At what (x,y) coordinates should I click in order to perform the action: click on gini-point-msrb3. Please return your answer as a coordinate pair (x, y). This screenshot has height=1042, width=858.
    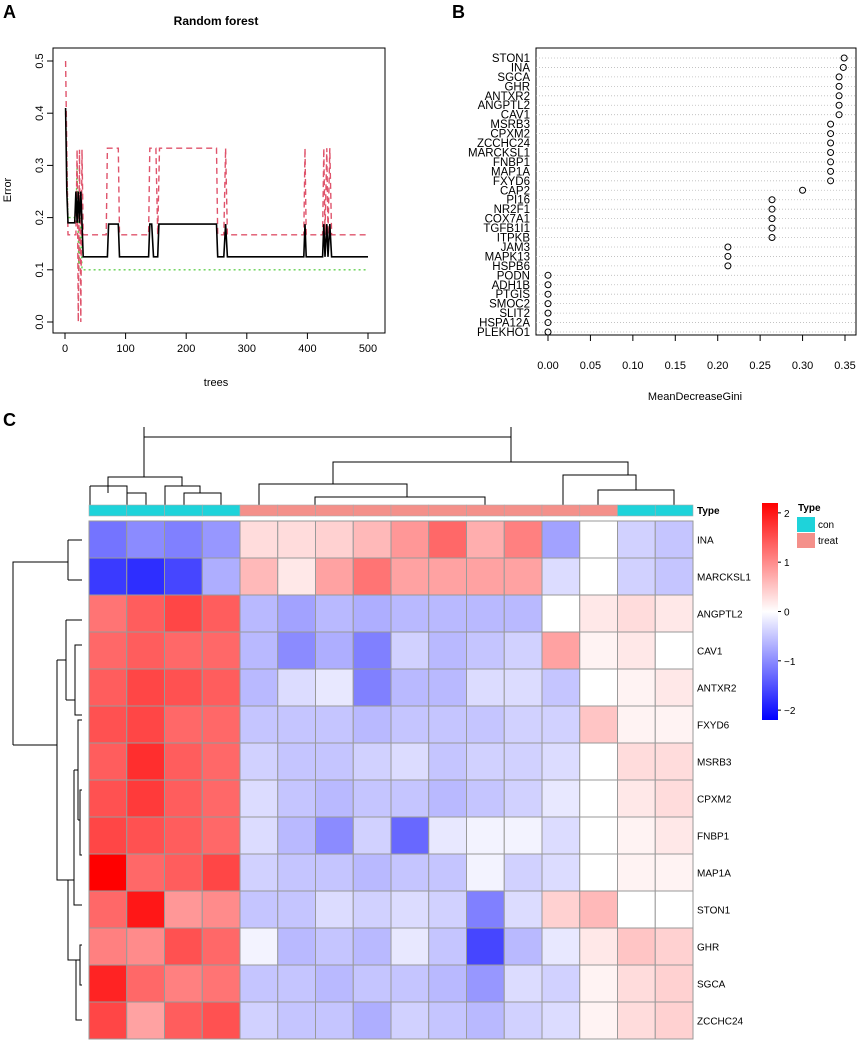
    Looking at the image, I should click on (831, 124).